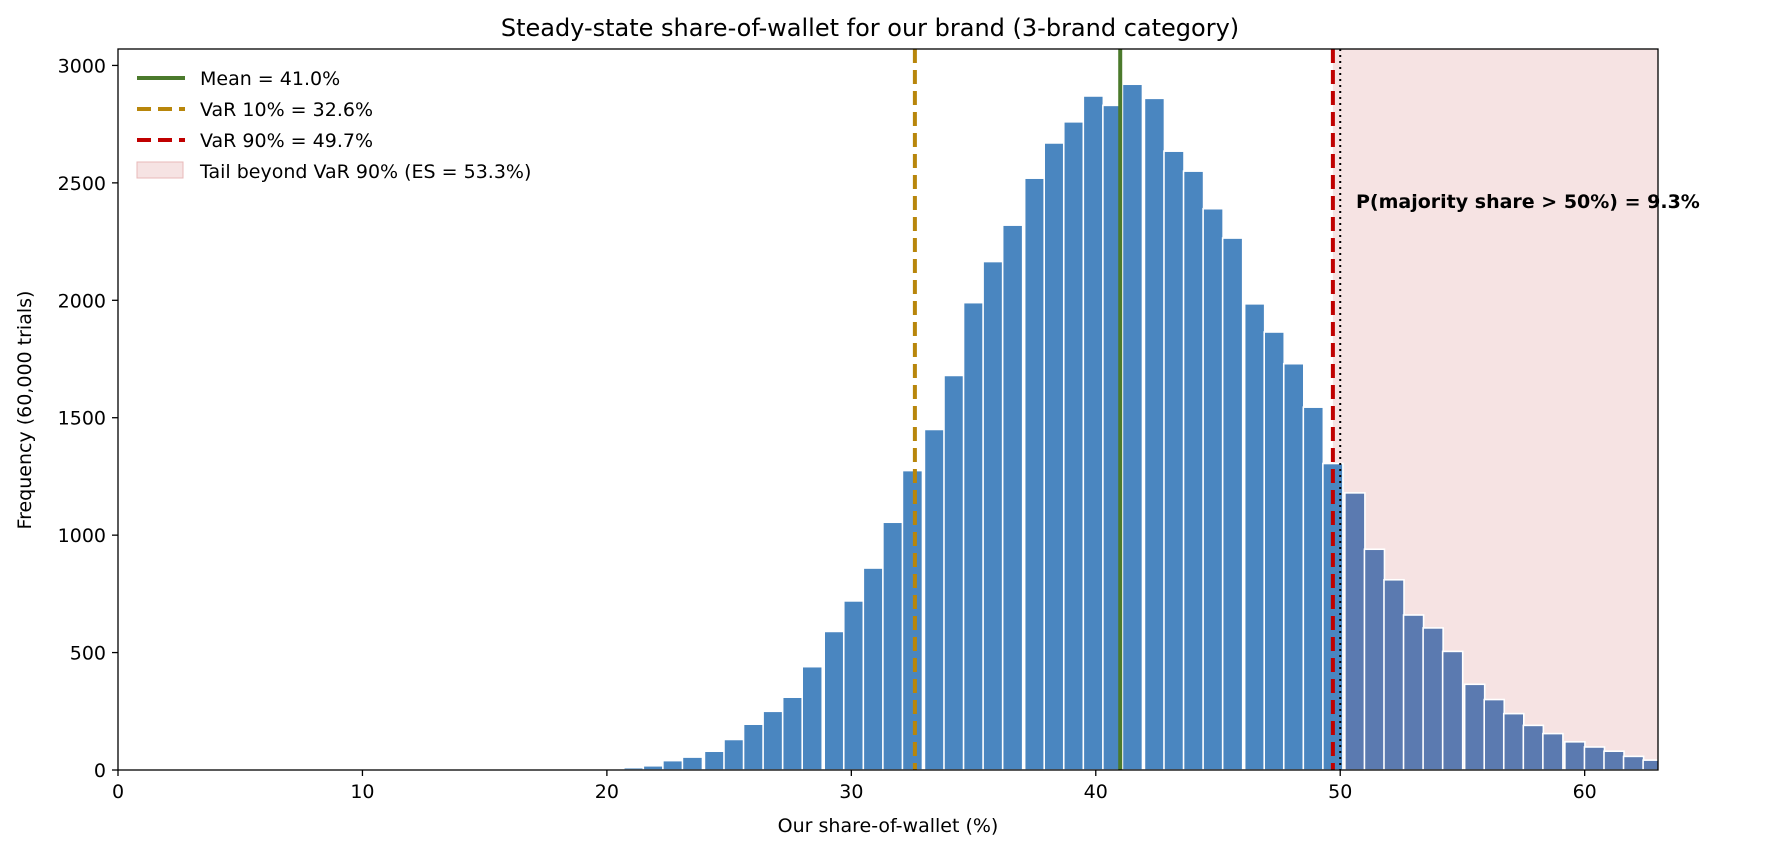 This screenshot has width=1772, height=850. Describe the element at coordinates (1096, 792) in the screenshot. I see `x-tick-label: 40` at that location.